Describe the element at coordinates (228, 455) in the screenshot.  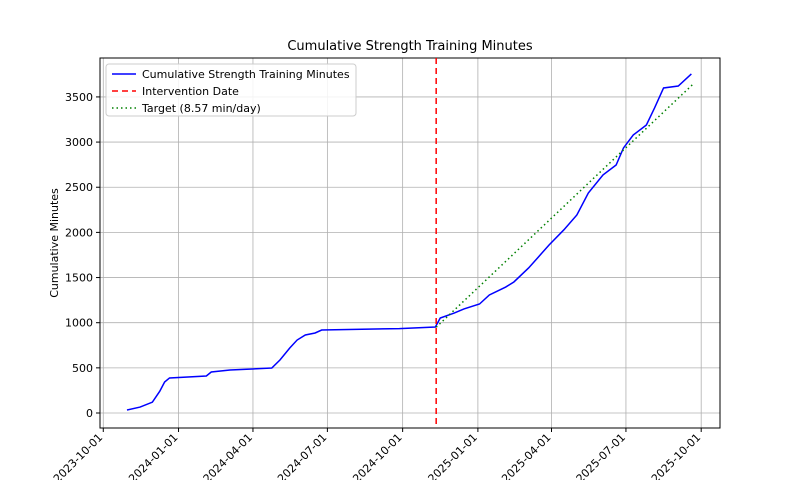
I see `x-tick-label: 2024-04-01` at that location.